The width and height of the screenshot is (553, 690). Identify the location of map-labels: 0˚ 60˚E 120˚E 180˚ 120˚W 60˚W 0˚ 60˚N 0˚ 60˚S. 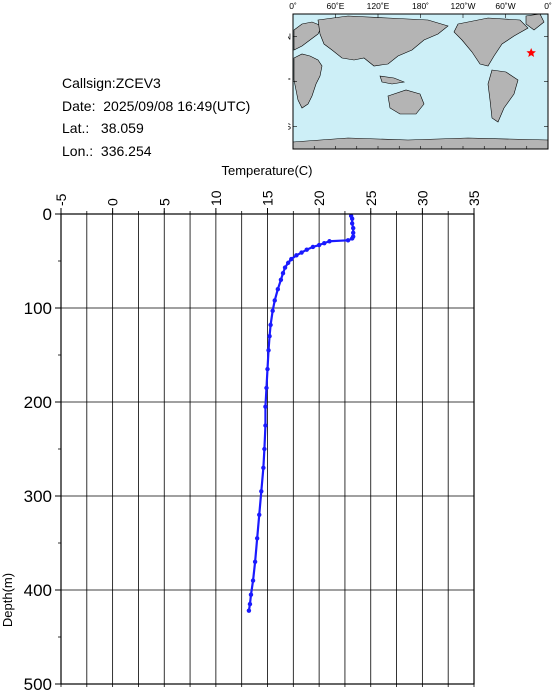
(420, 66).